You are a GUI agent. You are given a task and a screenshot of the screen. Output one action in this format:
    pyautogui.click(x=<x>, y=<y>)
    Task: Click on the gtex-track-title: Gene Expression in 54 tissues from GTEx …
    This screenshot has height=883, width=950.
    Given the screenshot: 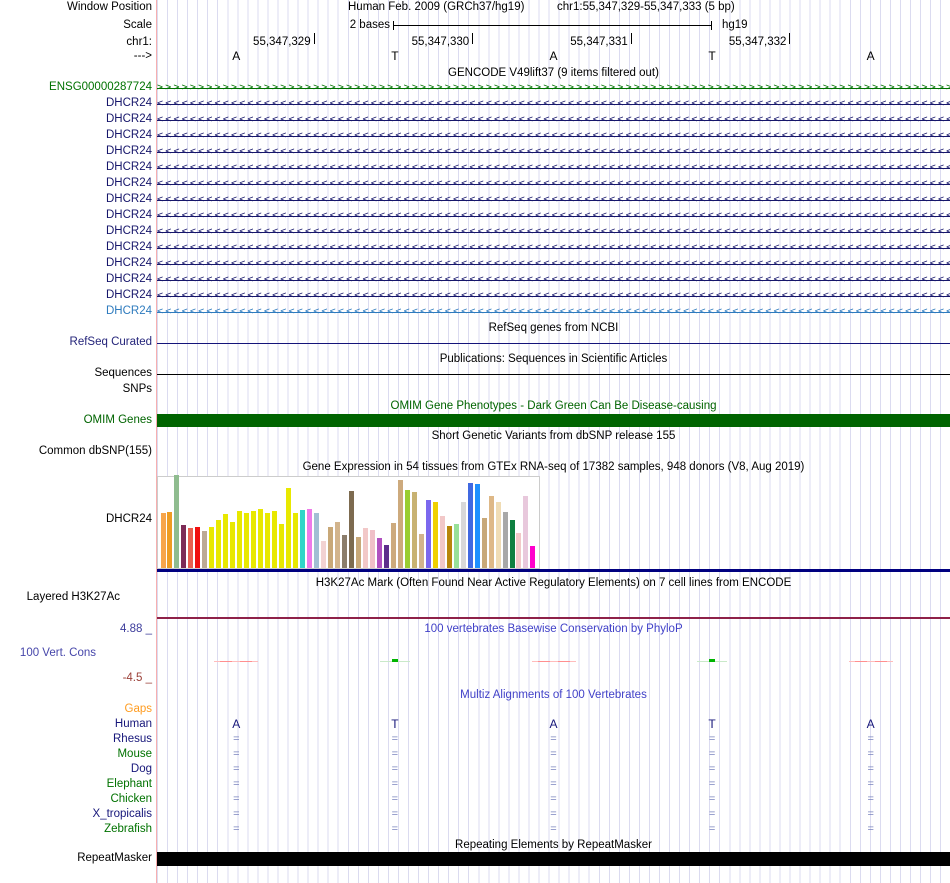 What is the action you would take?
    pyautogui.click(x=553, y=467)
    